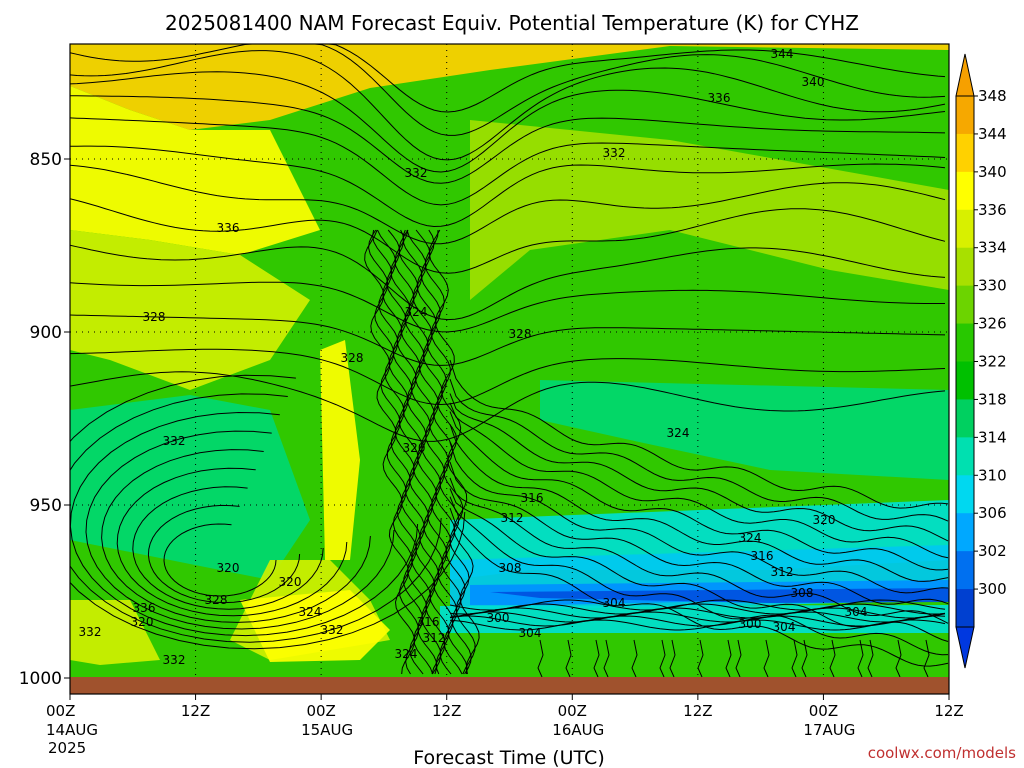  What do you see at coordinates (992, 551) in the screenshot?
I see `colorbar-label: 302` at bounding box center [992, 551].